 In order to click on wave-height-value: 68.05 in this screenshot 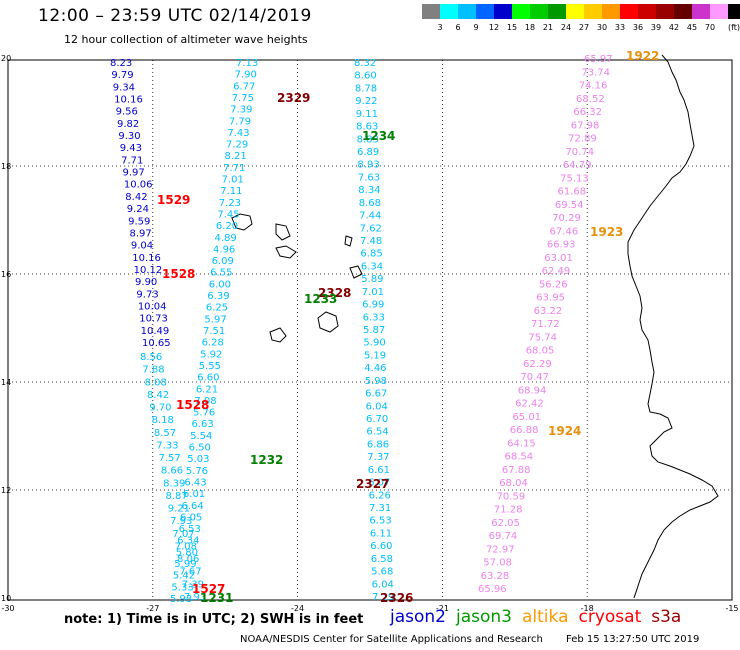, I will do `click(540, 351)`.